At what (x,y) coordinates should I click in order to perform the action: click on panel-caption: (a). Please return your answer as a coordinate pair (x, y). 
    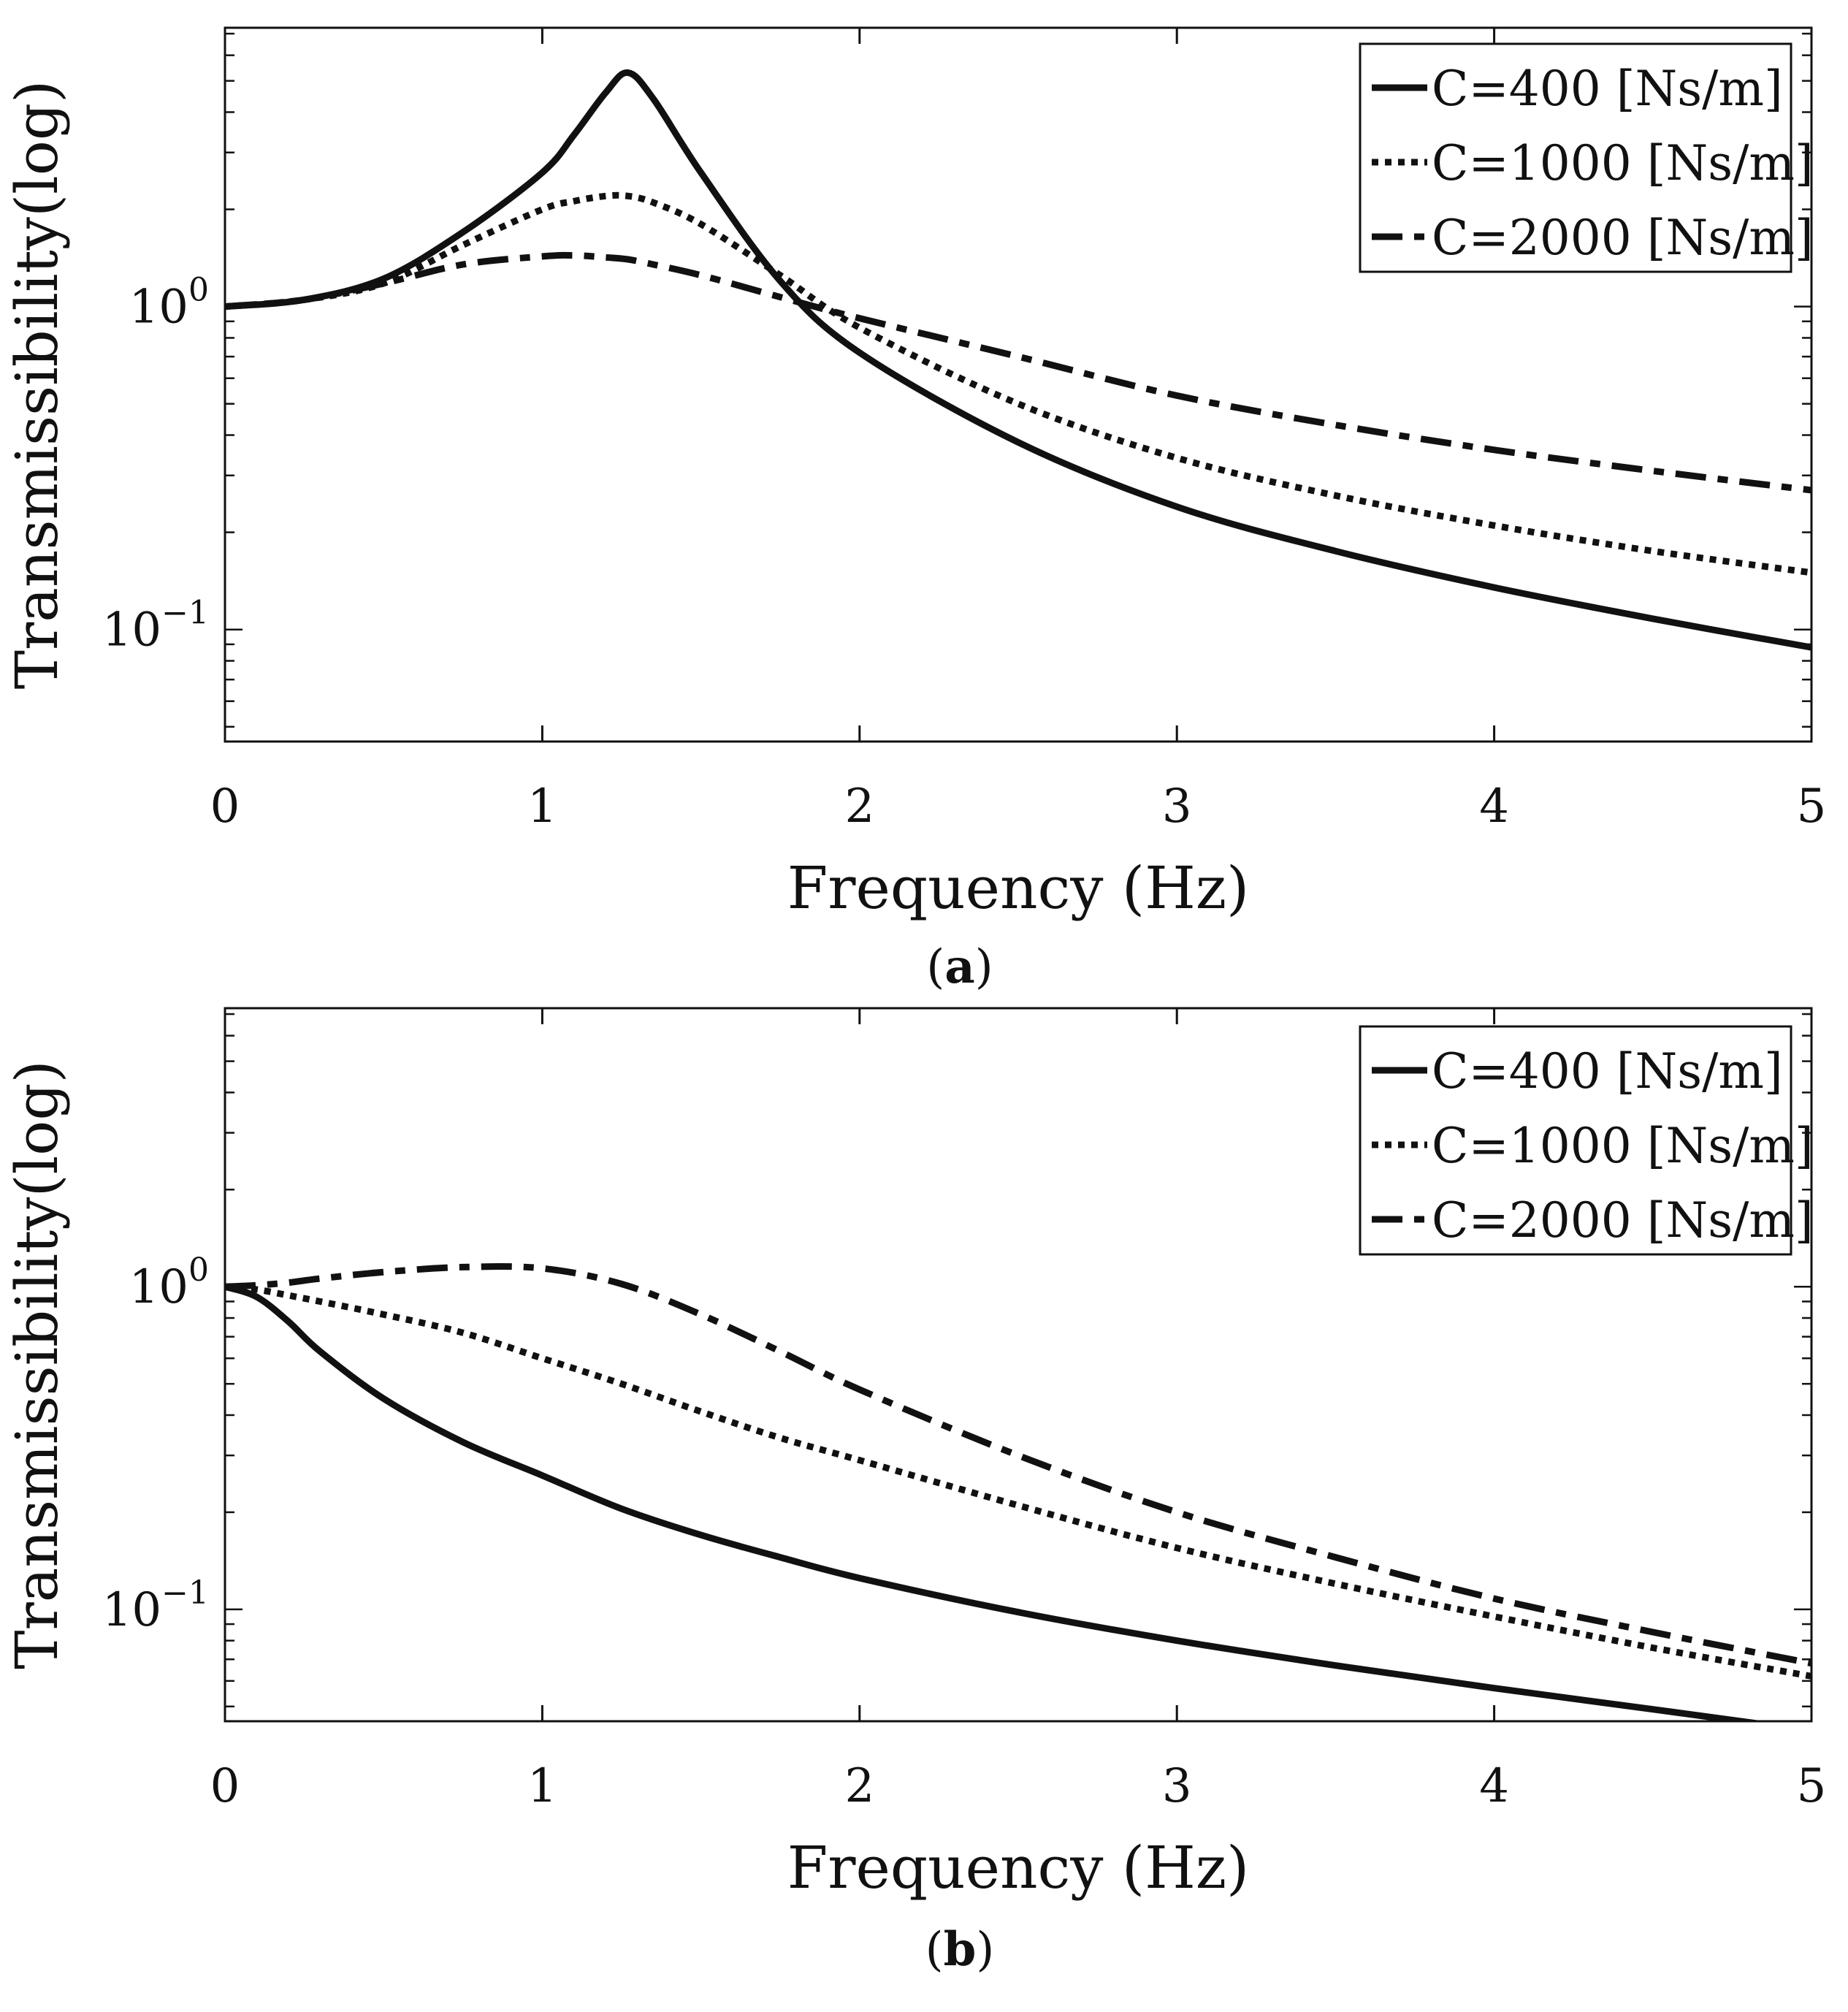
    Looking at the image, I should click on (960, 967).